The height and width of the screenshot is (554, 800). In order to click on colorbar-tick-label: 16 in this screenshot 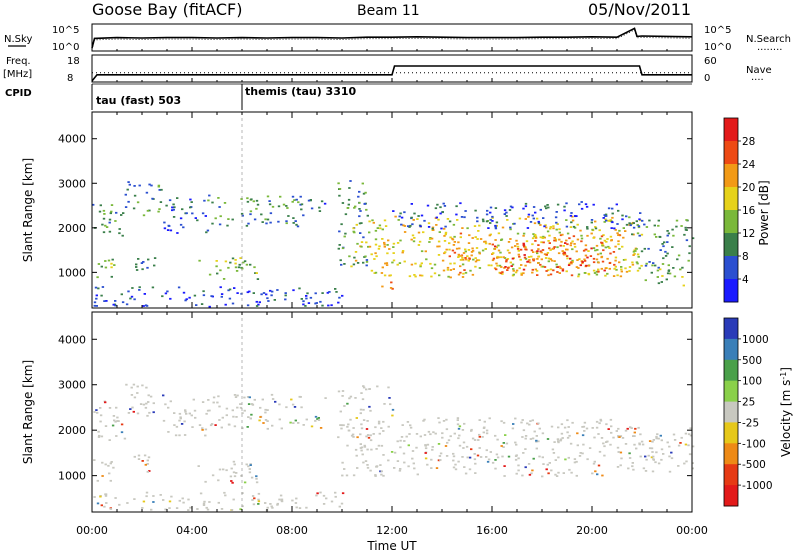, I will do `click(749, 211)`.